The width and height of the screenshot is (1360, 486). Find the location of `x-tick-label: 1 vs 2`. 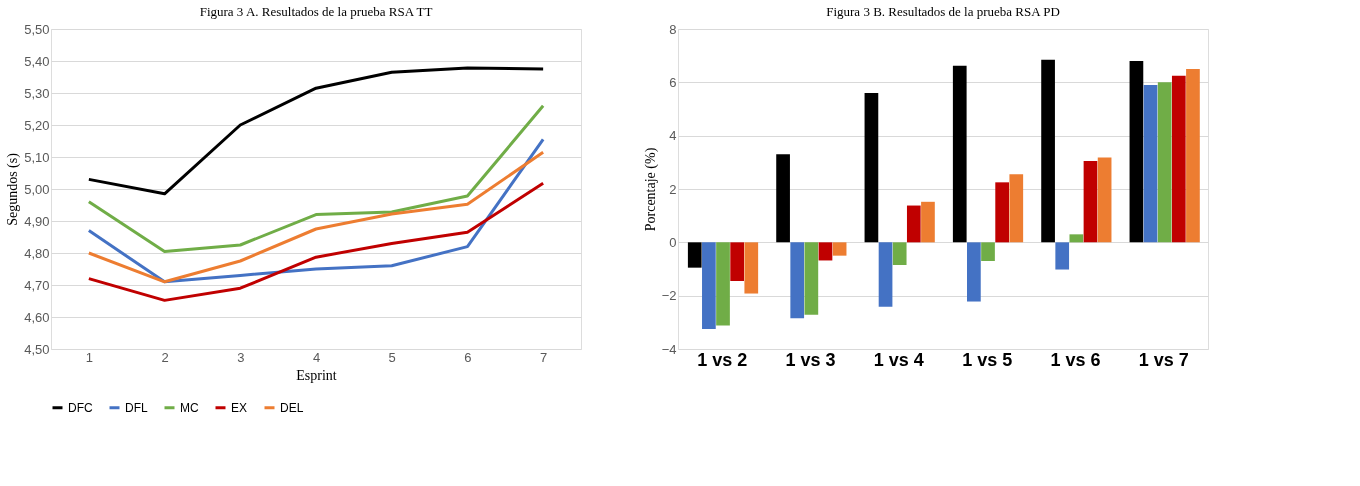

x-tick-label: 1 vs 2 is located at coordinates (722, 359).